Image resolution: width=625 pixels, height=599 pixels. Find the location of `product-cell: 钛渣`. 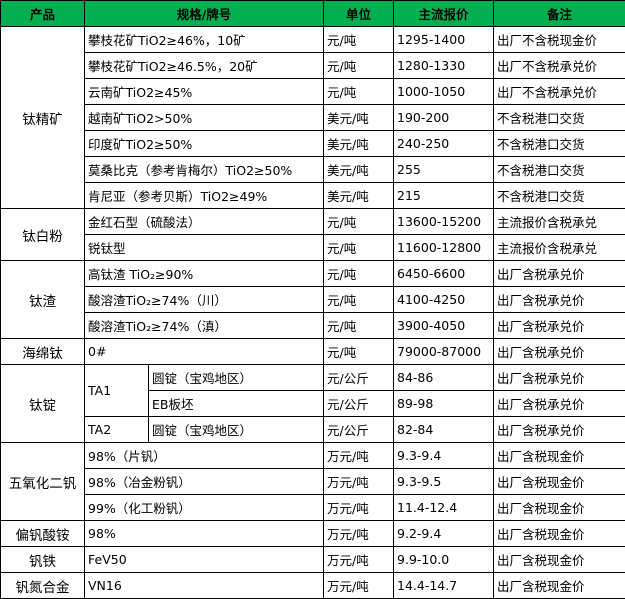

product-cell: 钛渣 is located at coordinates (42, 299).